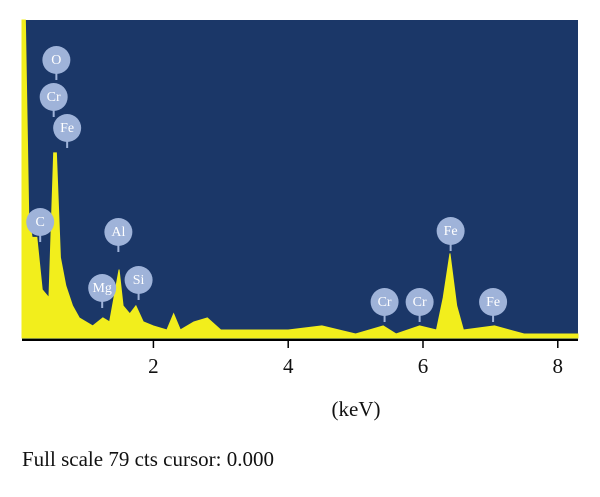 This screenshot has height=497, width=600. I want to click on x-tick-label: 2, so click(153, 366).